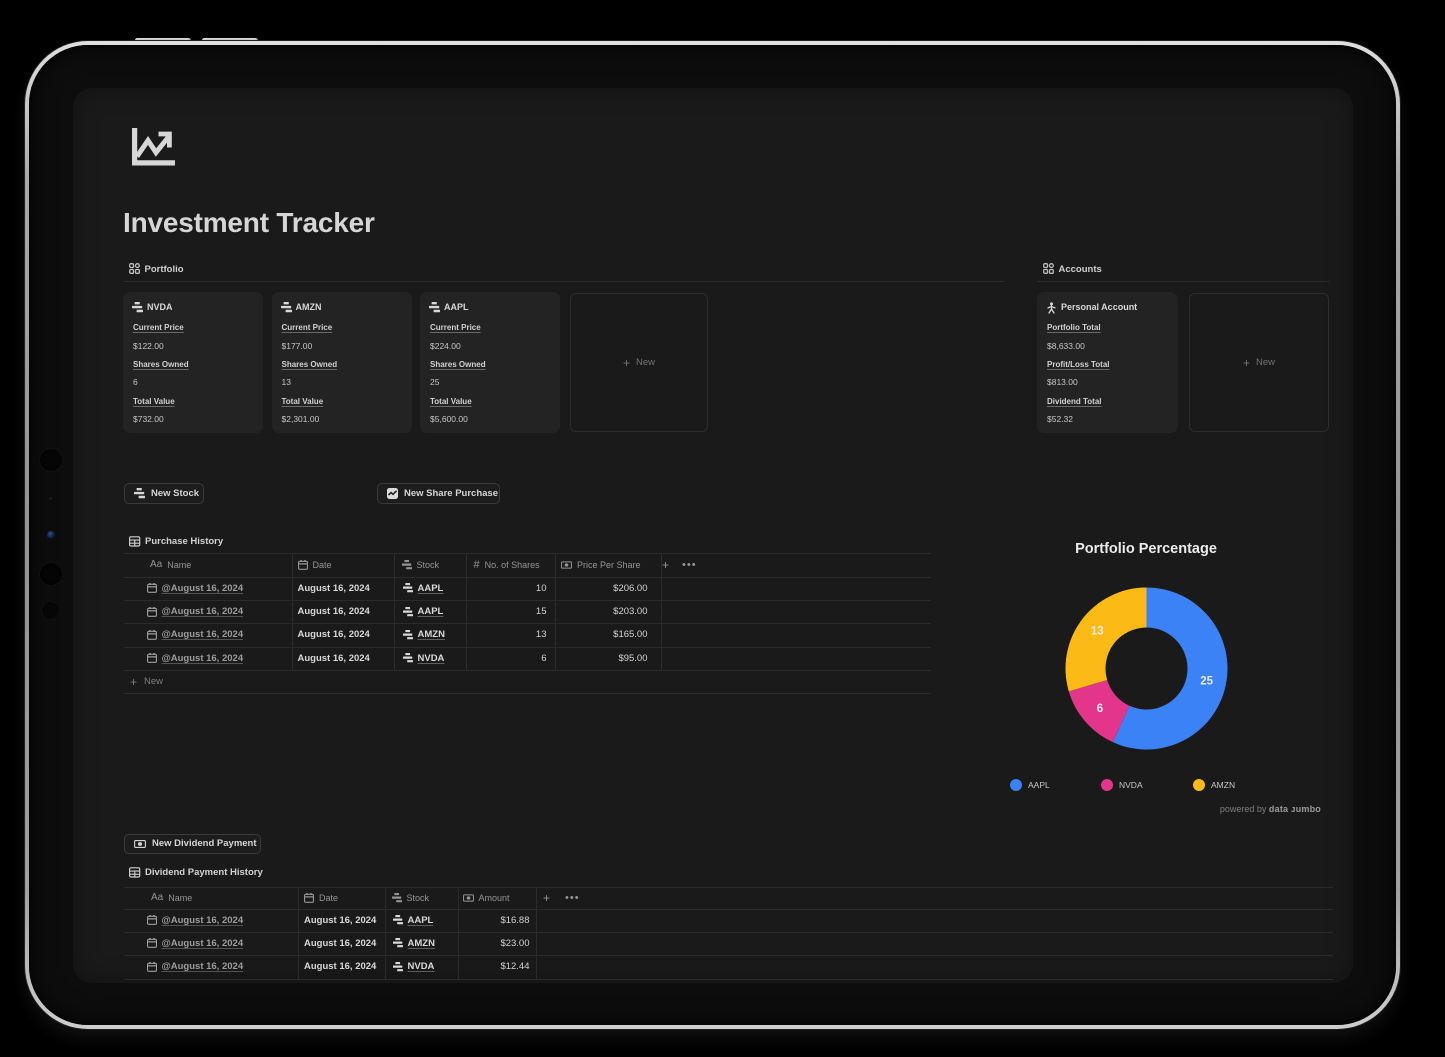 This screenshot has width=1445, height=1057. I want to click on svg-text: 25, so click(1206, 681).